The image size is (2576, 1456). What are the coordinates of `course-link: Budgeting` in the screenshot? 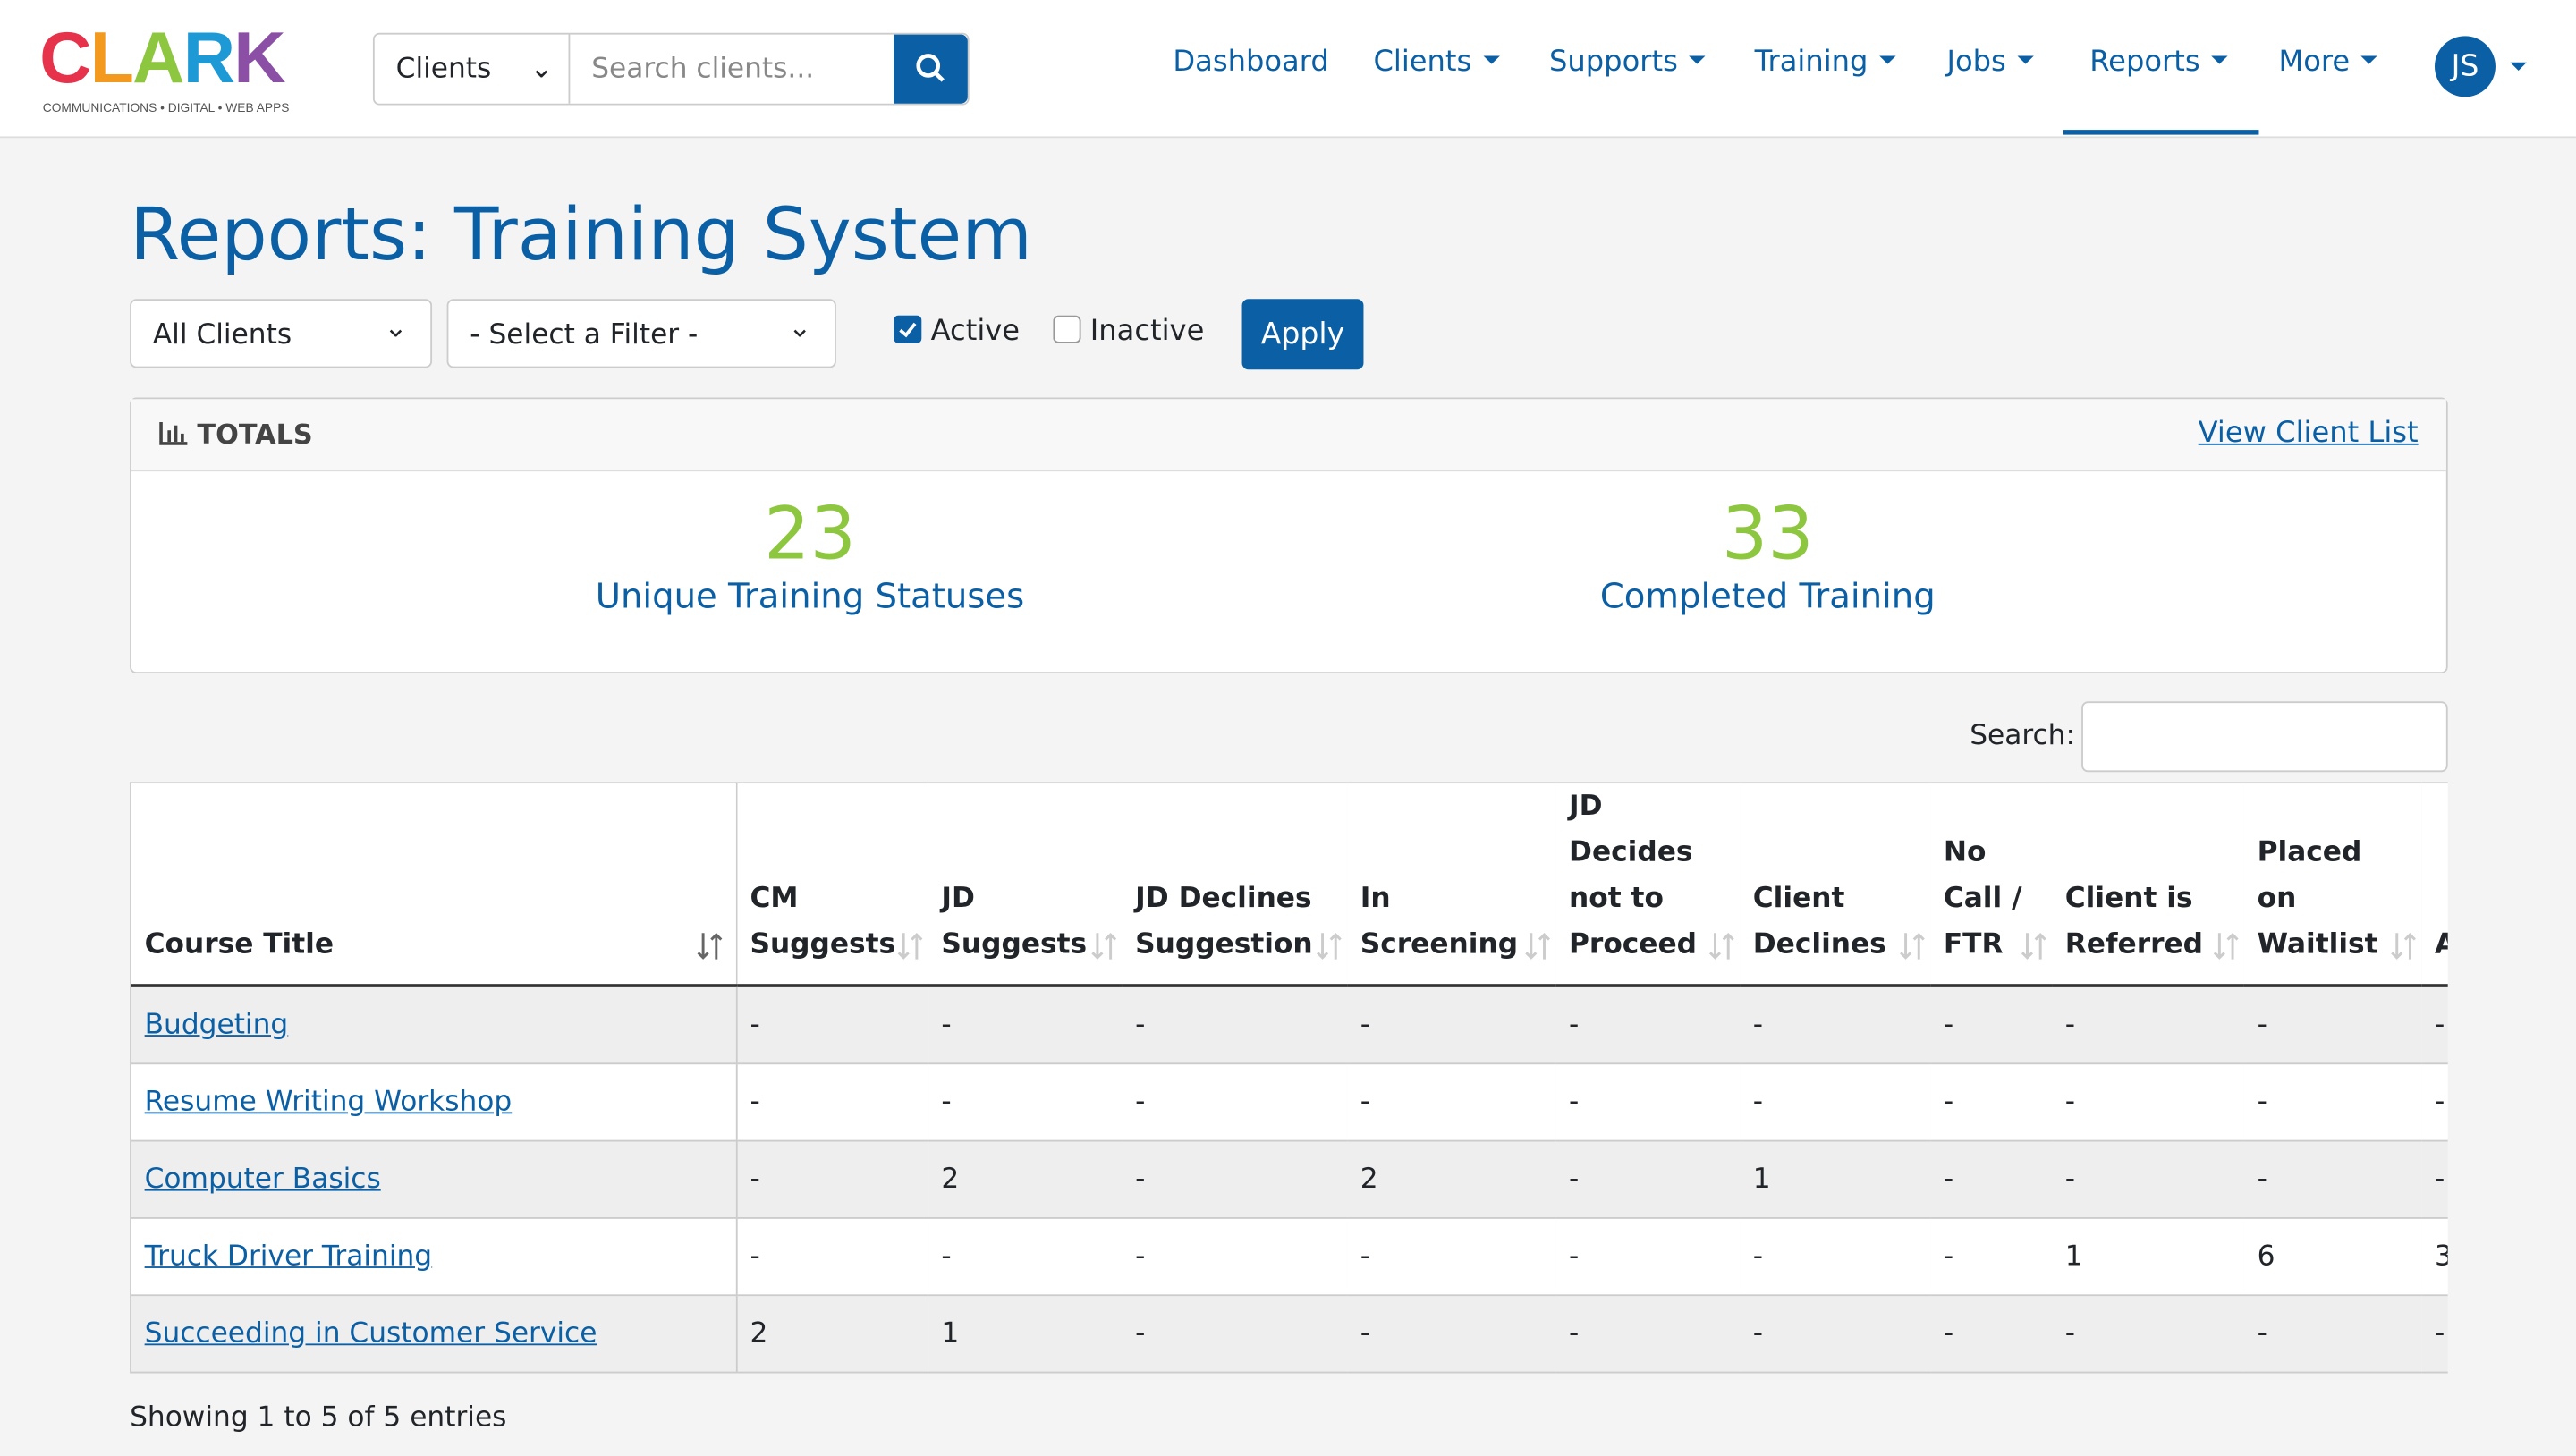 It's located at (216, 1025).